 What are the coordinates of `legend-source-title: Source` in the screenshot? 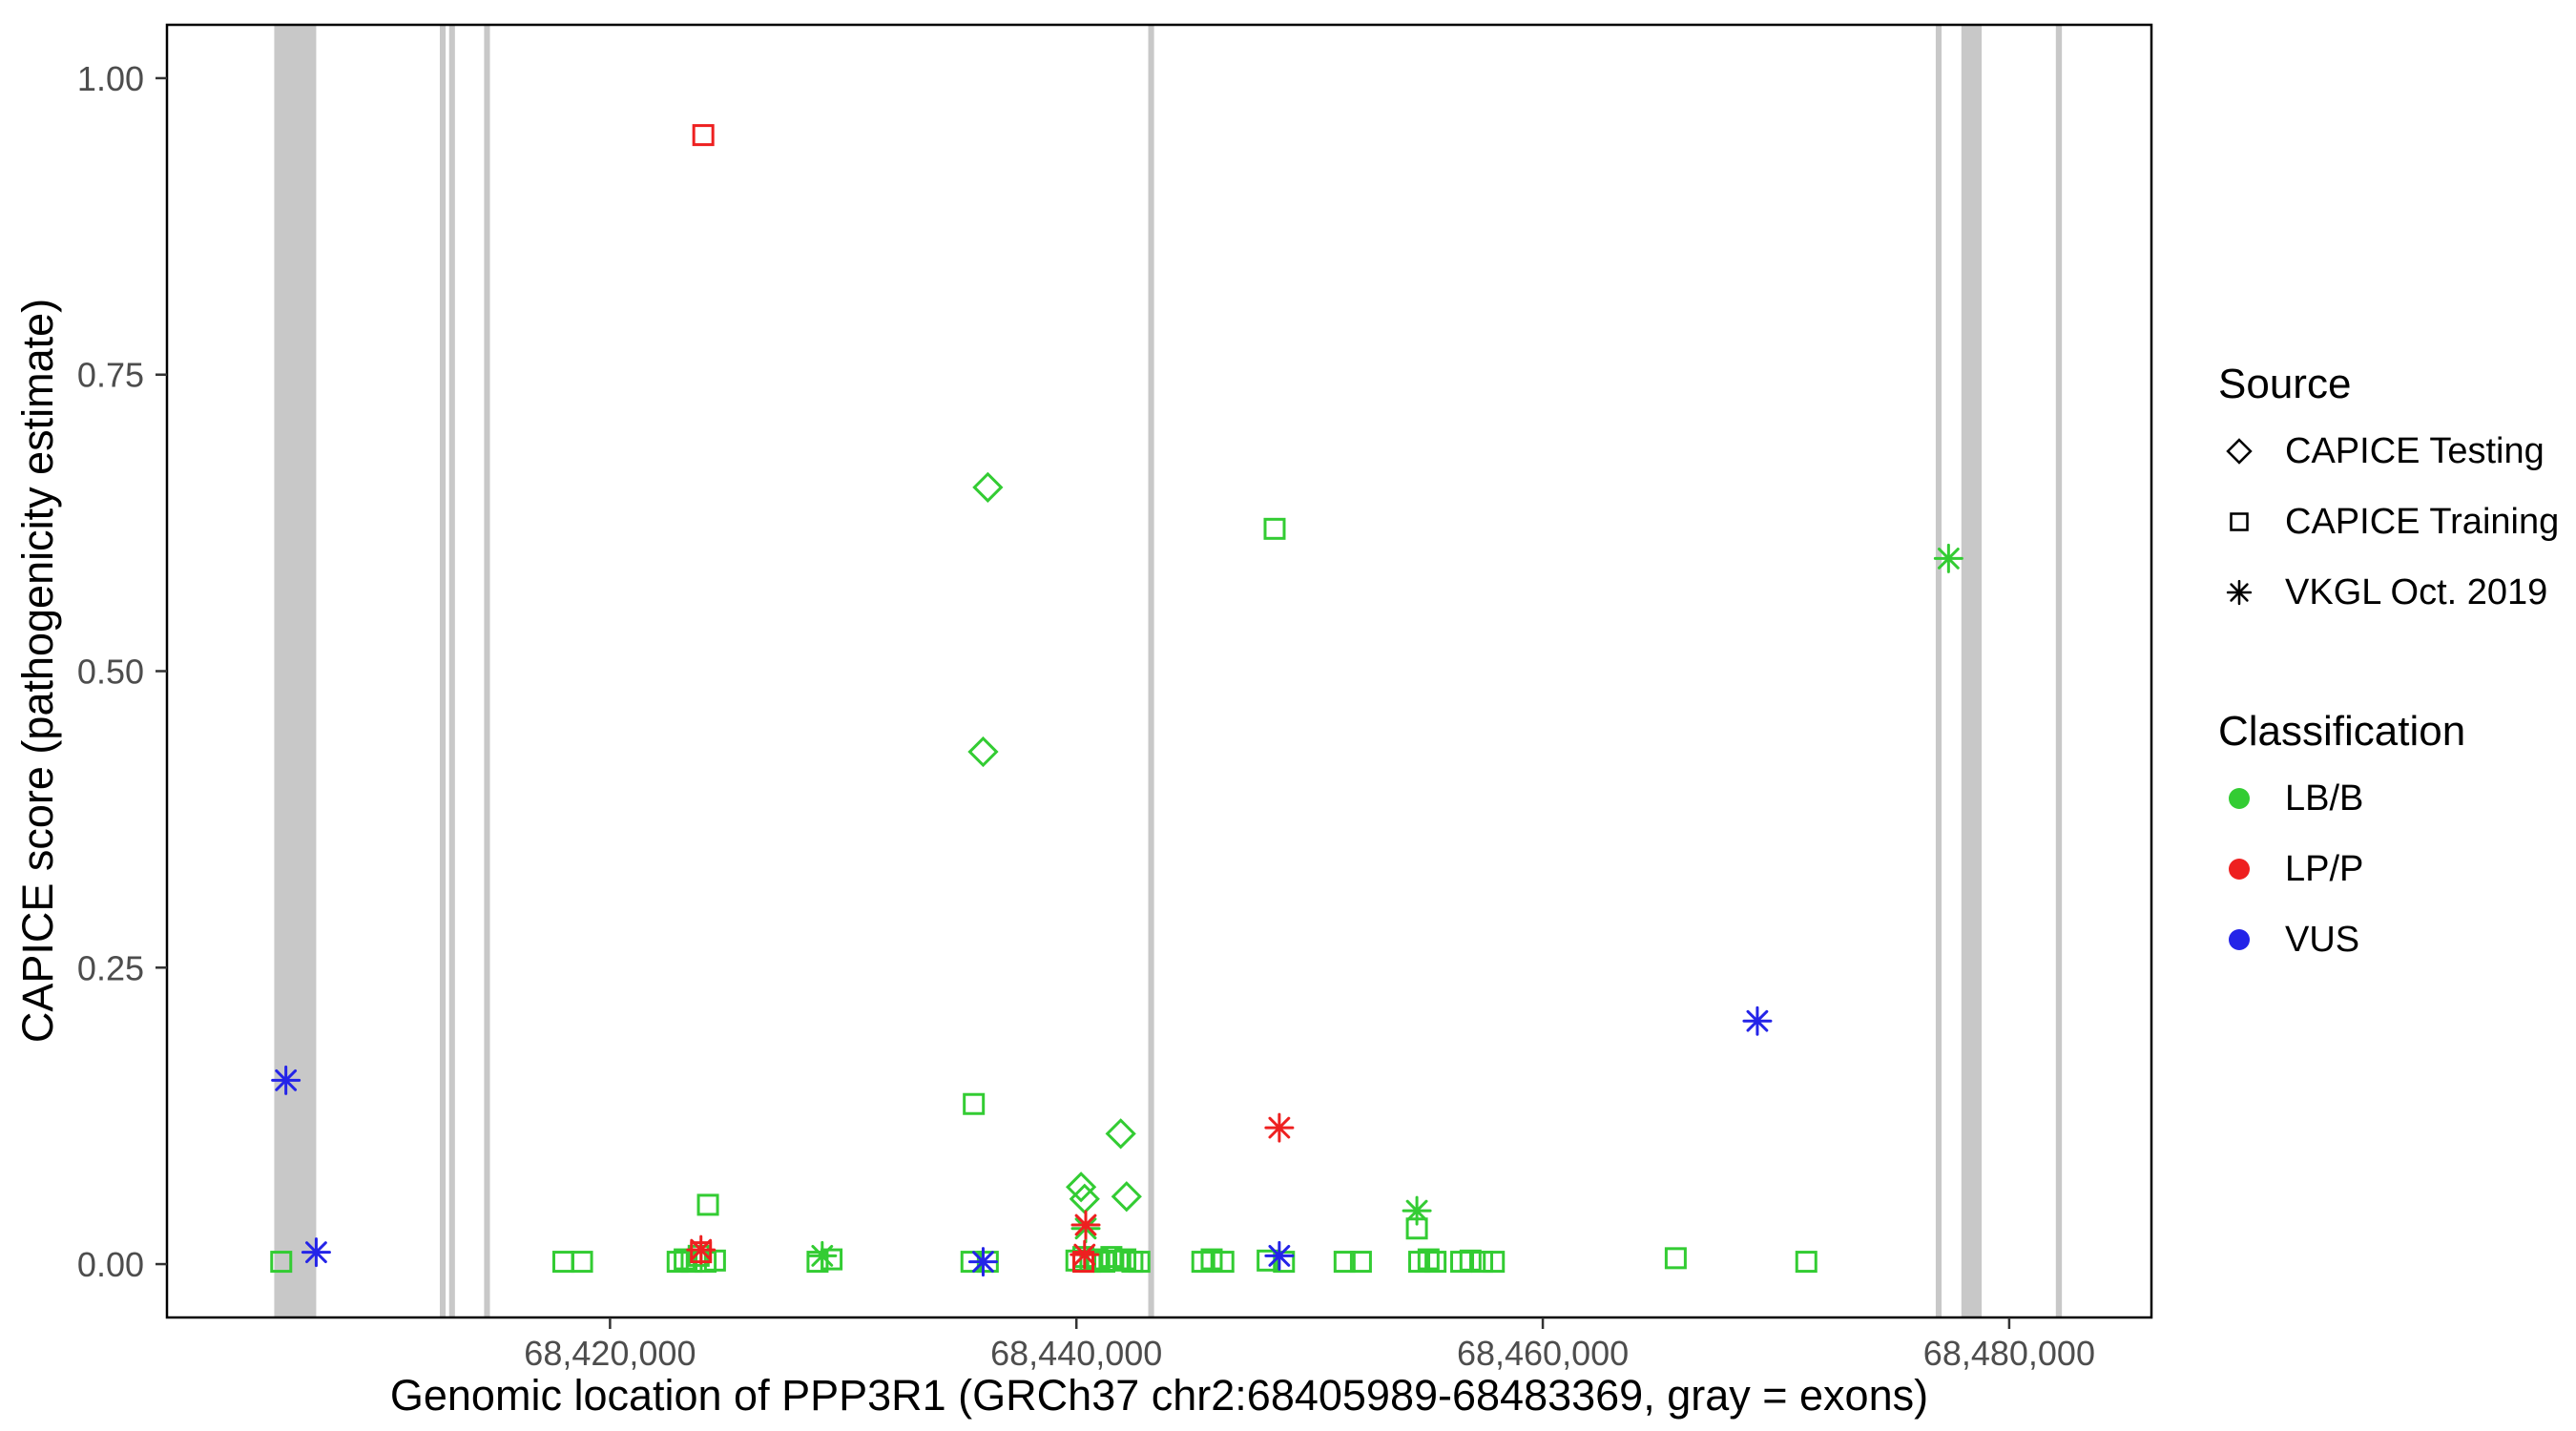 It's located at (2285, 384).